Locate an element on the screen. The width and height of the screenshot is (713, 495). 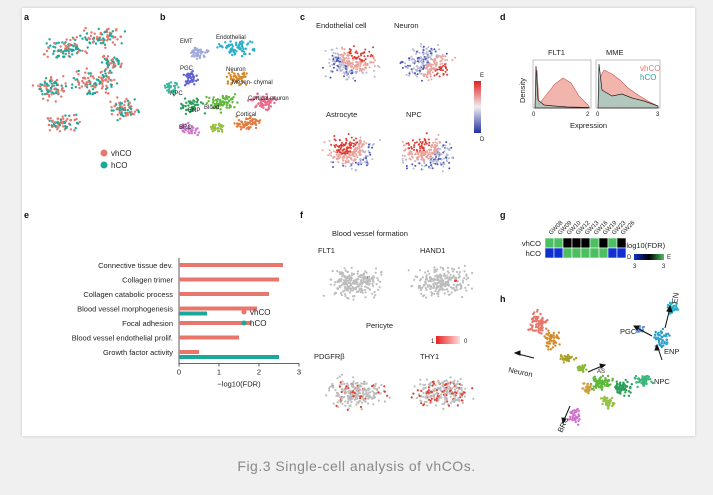
panel-h-letter: h is located at coordinates (503, 299).